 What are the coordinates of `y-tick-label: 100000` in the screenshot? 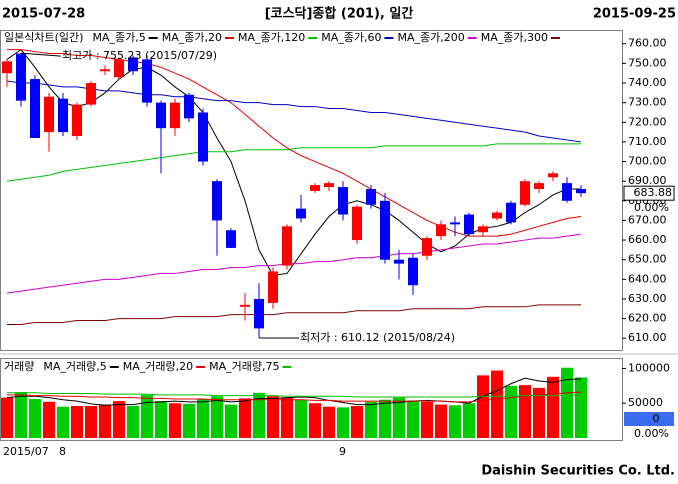 It's located at (649, 367).